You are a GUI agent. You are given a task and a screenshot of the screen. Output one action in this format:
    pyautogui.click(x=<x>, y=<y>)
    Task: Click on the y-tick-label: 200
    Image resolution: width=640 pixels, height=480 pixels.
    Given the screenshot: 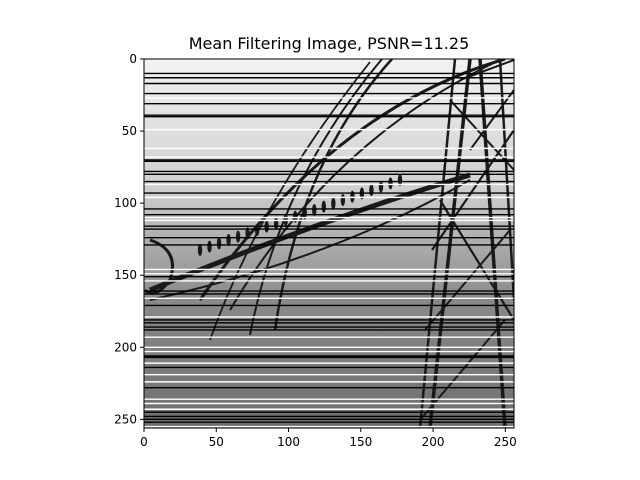 What is the action you would take?
    pyautogui.click(x=125, y=347)
    